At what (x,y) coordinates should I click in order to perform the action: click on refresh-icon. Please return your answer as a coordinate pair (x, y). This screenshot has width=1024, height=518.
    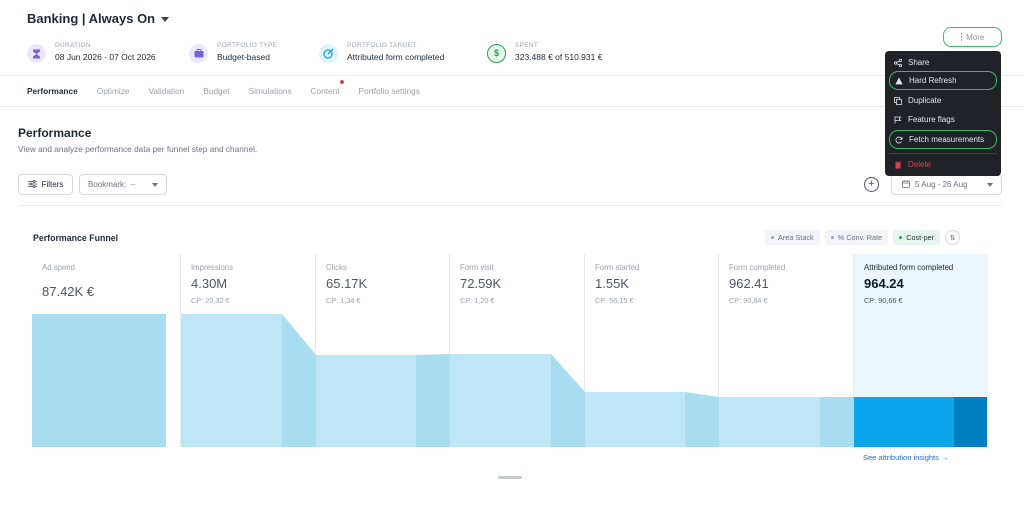
    Looking at the image, I should click on (899, 140).